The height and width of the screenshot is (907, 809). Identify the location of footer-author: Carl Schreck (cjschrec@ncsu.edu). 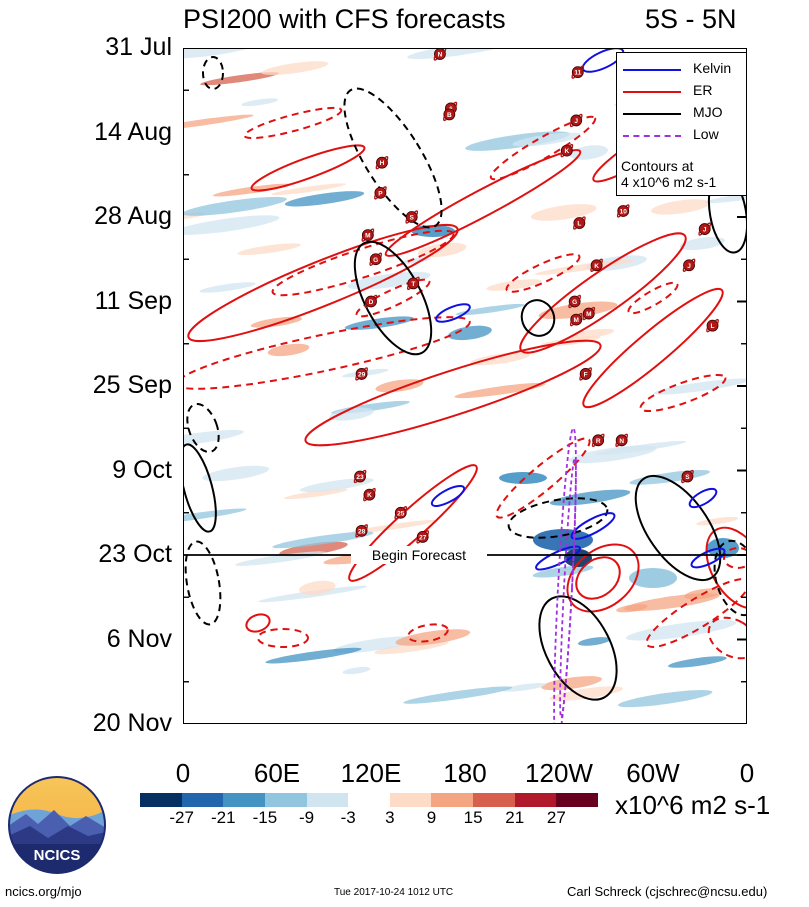
(667, 891).